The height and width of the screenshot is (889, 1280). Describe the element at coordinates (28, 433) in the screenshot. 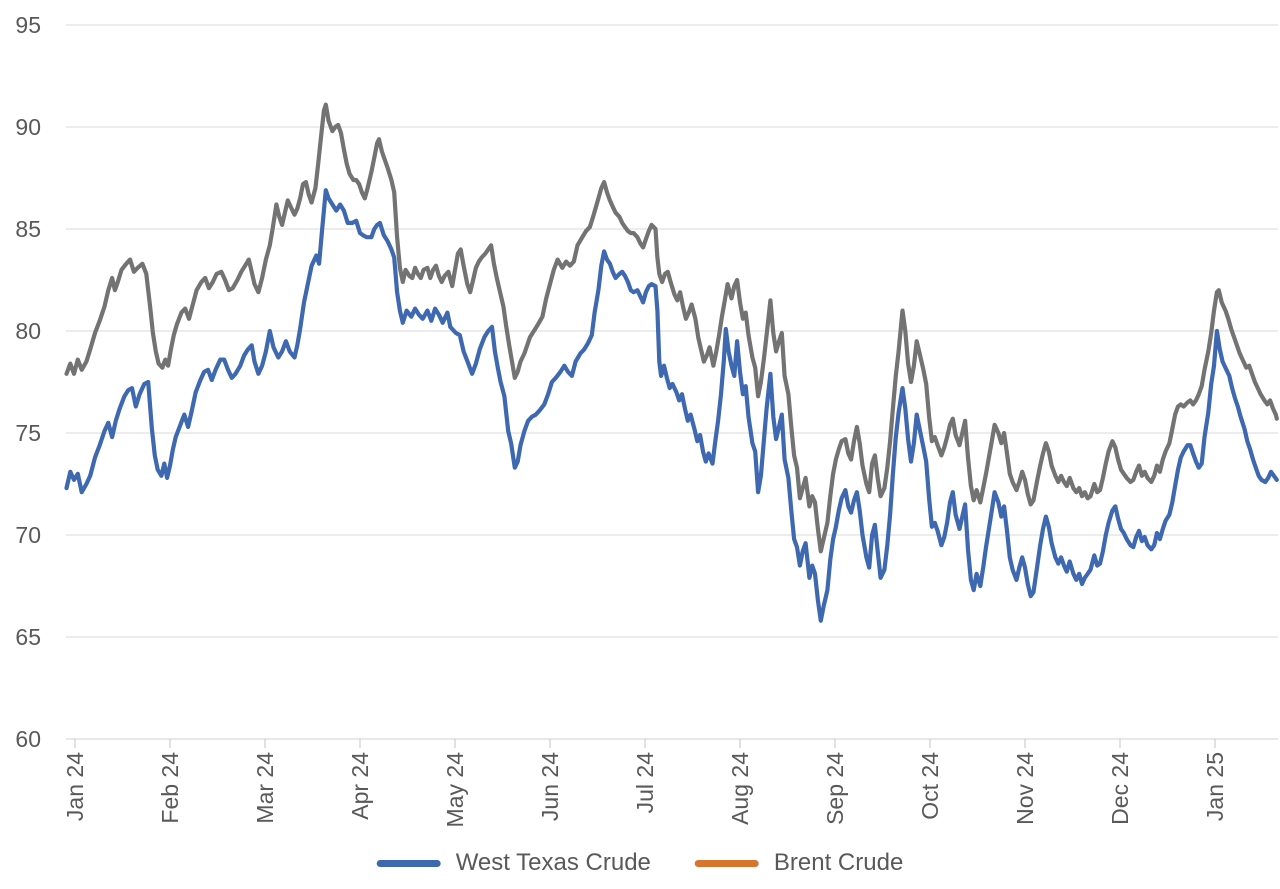

I see `y-axis-label-75: 75` at that location.